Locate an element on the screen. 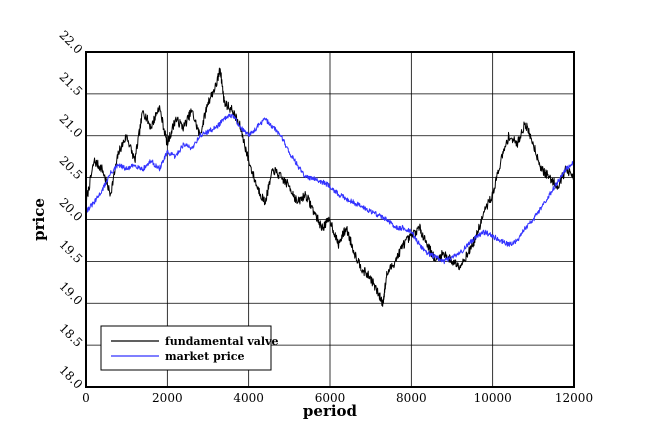  y-tick-label: 22.0 is located at coordinates (71, 42).